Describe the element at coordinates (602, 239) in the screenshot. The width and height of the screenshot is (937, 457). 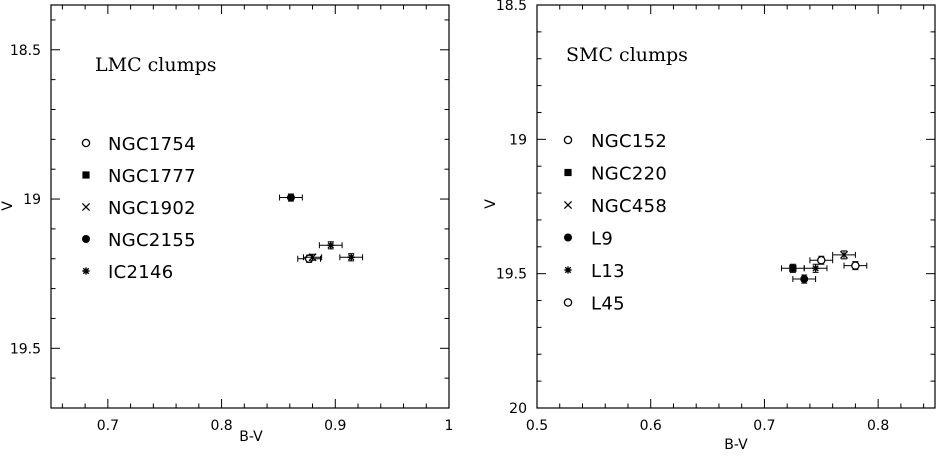
I see `smc-legend-label: L9` at that location.